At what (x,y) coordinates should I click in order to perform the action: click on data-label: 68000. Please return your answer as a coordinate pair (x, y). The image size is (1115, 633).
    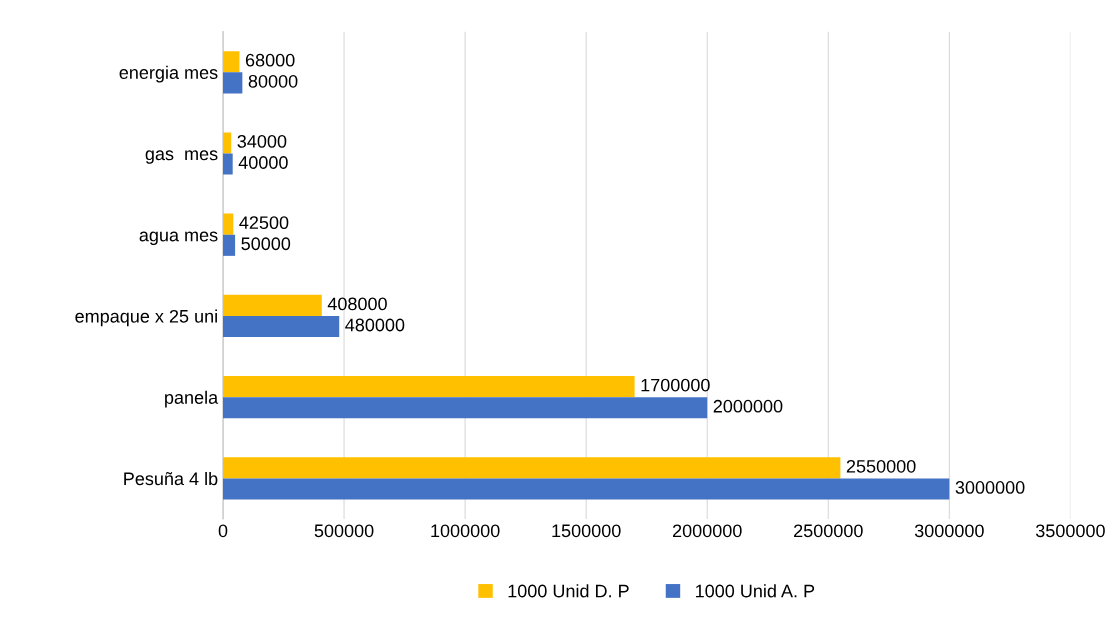
    Looking at the image, I should click on (270, 60).